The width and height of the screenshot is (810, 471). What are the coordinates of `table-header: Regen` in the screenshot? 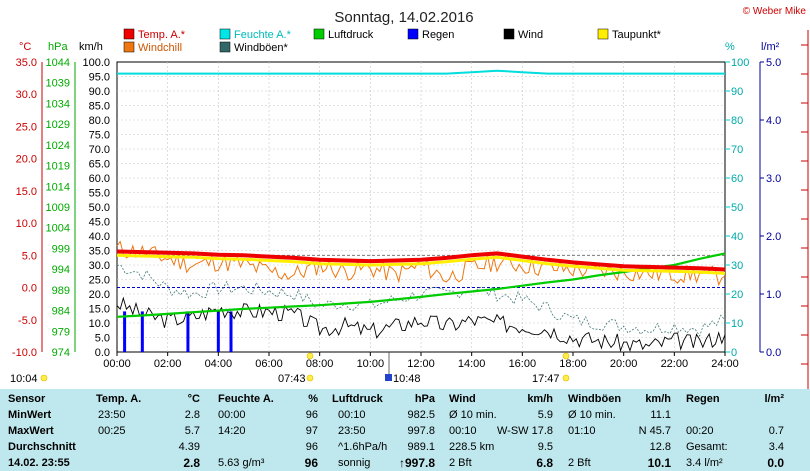 It's located at (703, 399).